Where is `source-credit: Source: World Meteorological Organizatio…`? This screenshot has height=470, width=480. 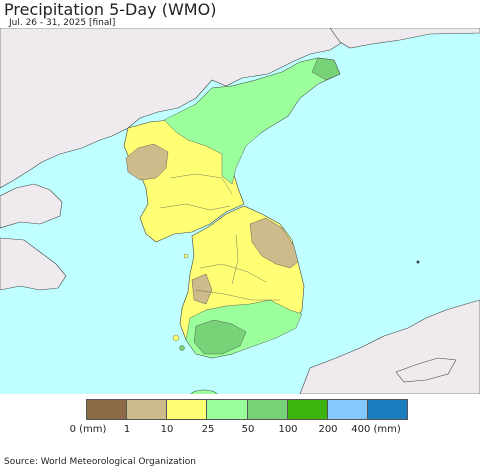 source-credit: Source: World Meteorological Organizatio… is located at coordinates (100, 462).